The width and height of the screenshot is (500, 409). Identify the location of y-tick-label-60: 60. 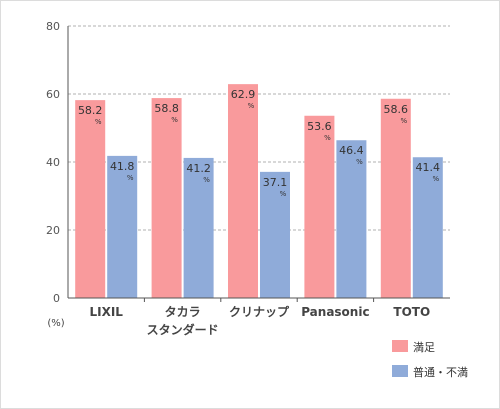
(53, 94).